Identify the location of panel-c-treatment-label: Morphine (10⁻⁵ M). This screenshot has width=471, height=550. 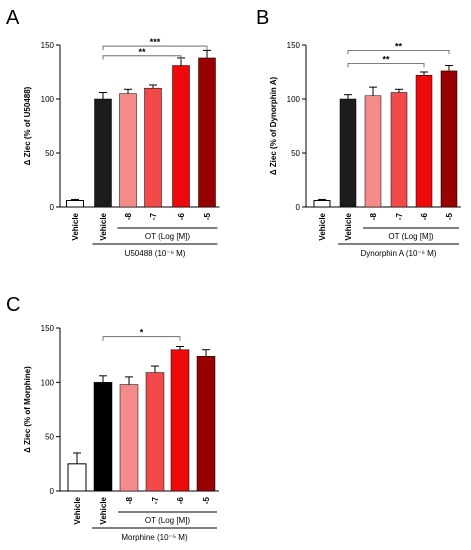
(154, 537).